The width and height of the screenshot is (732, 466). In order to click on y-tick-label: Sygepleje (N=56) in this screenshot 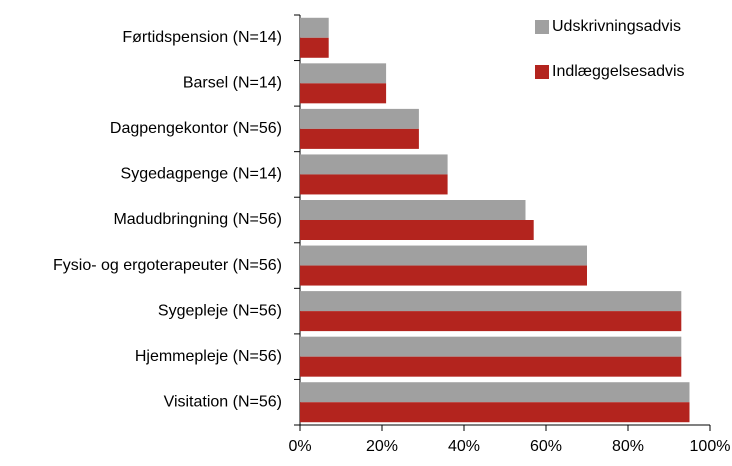, I will do `click(220, 310)`.